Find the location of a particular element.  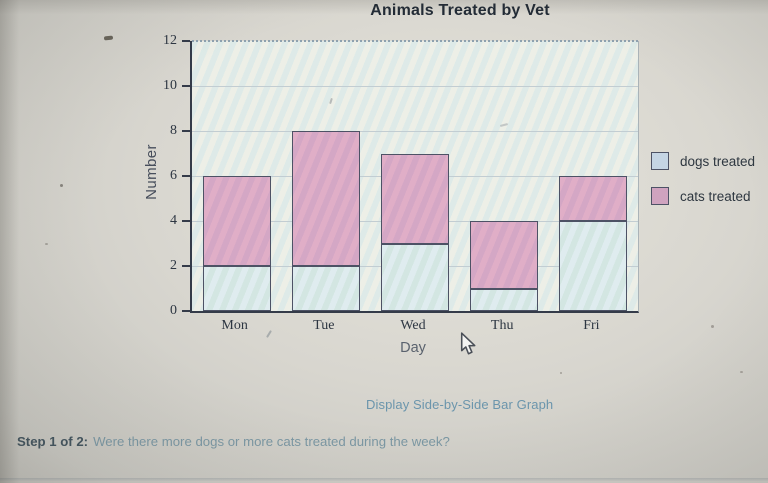

bar-segment-fri-dogs is located at coordinates (593, 266).